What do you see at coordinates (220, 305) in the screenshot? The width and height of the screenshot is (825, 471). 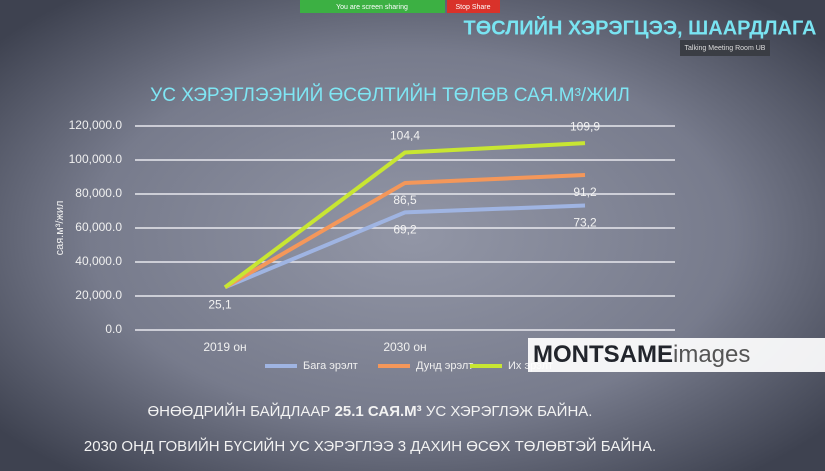 I see `data-label: 25,1` at bounding box center [220, 305].